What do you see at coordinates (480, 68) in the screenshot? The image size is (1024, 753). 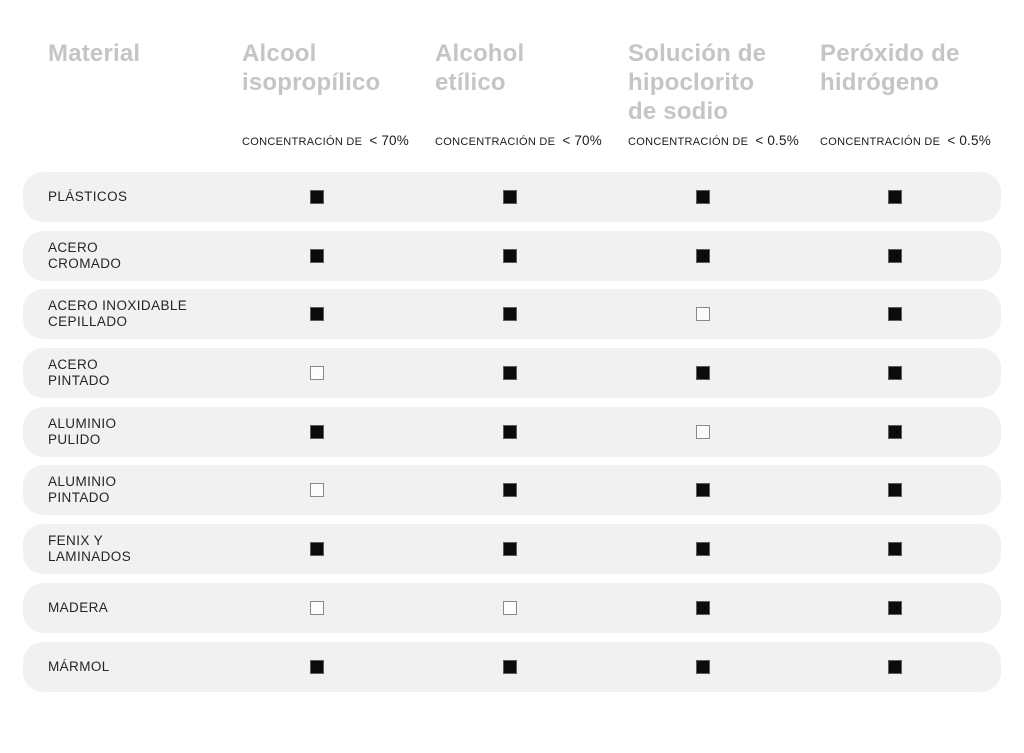 I see `column-header-ethyl-alcohol: Alcohol etílico` at bounding box center [480, 68].